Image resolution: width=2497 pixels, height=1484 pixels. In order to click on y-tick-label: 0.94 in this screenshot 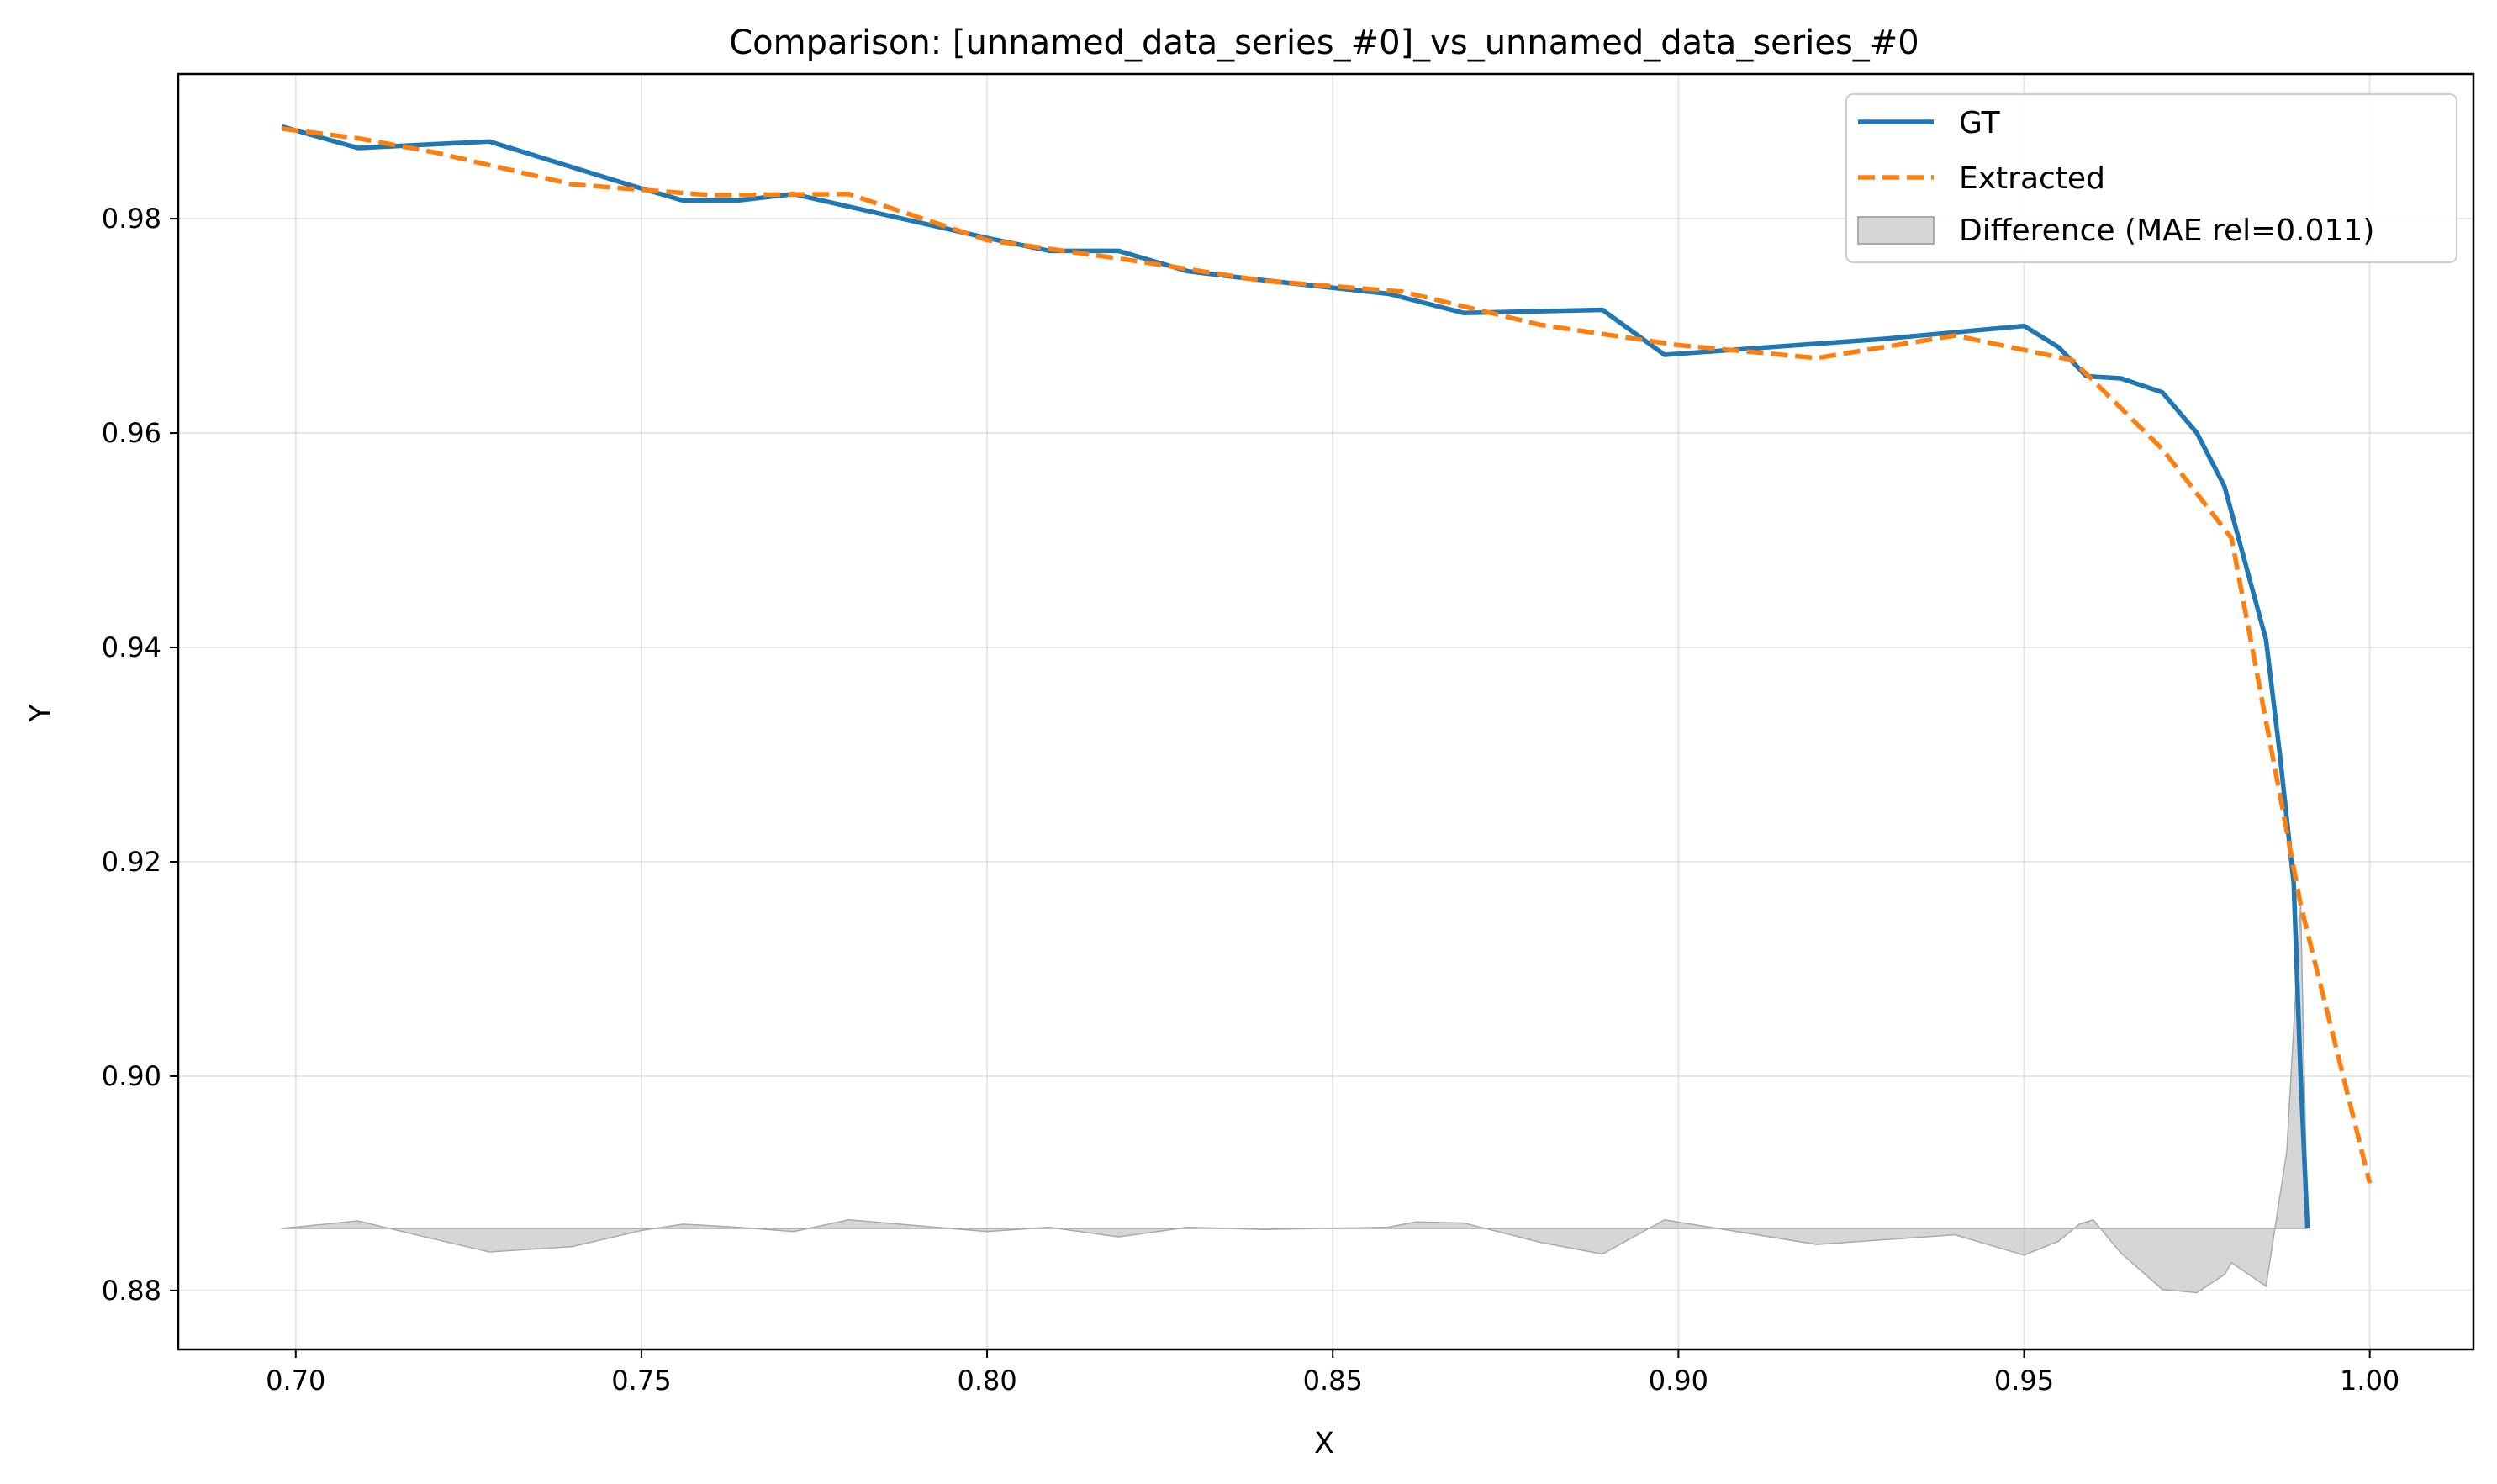, I will do `click(131, 647)`.